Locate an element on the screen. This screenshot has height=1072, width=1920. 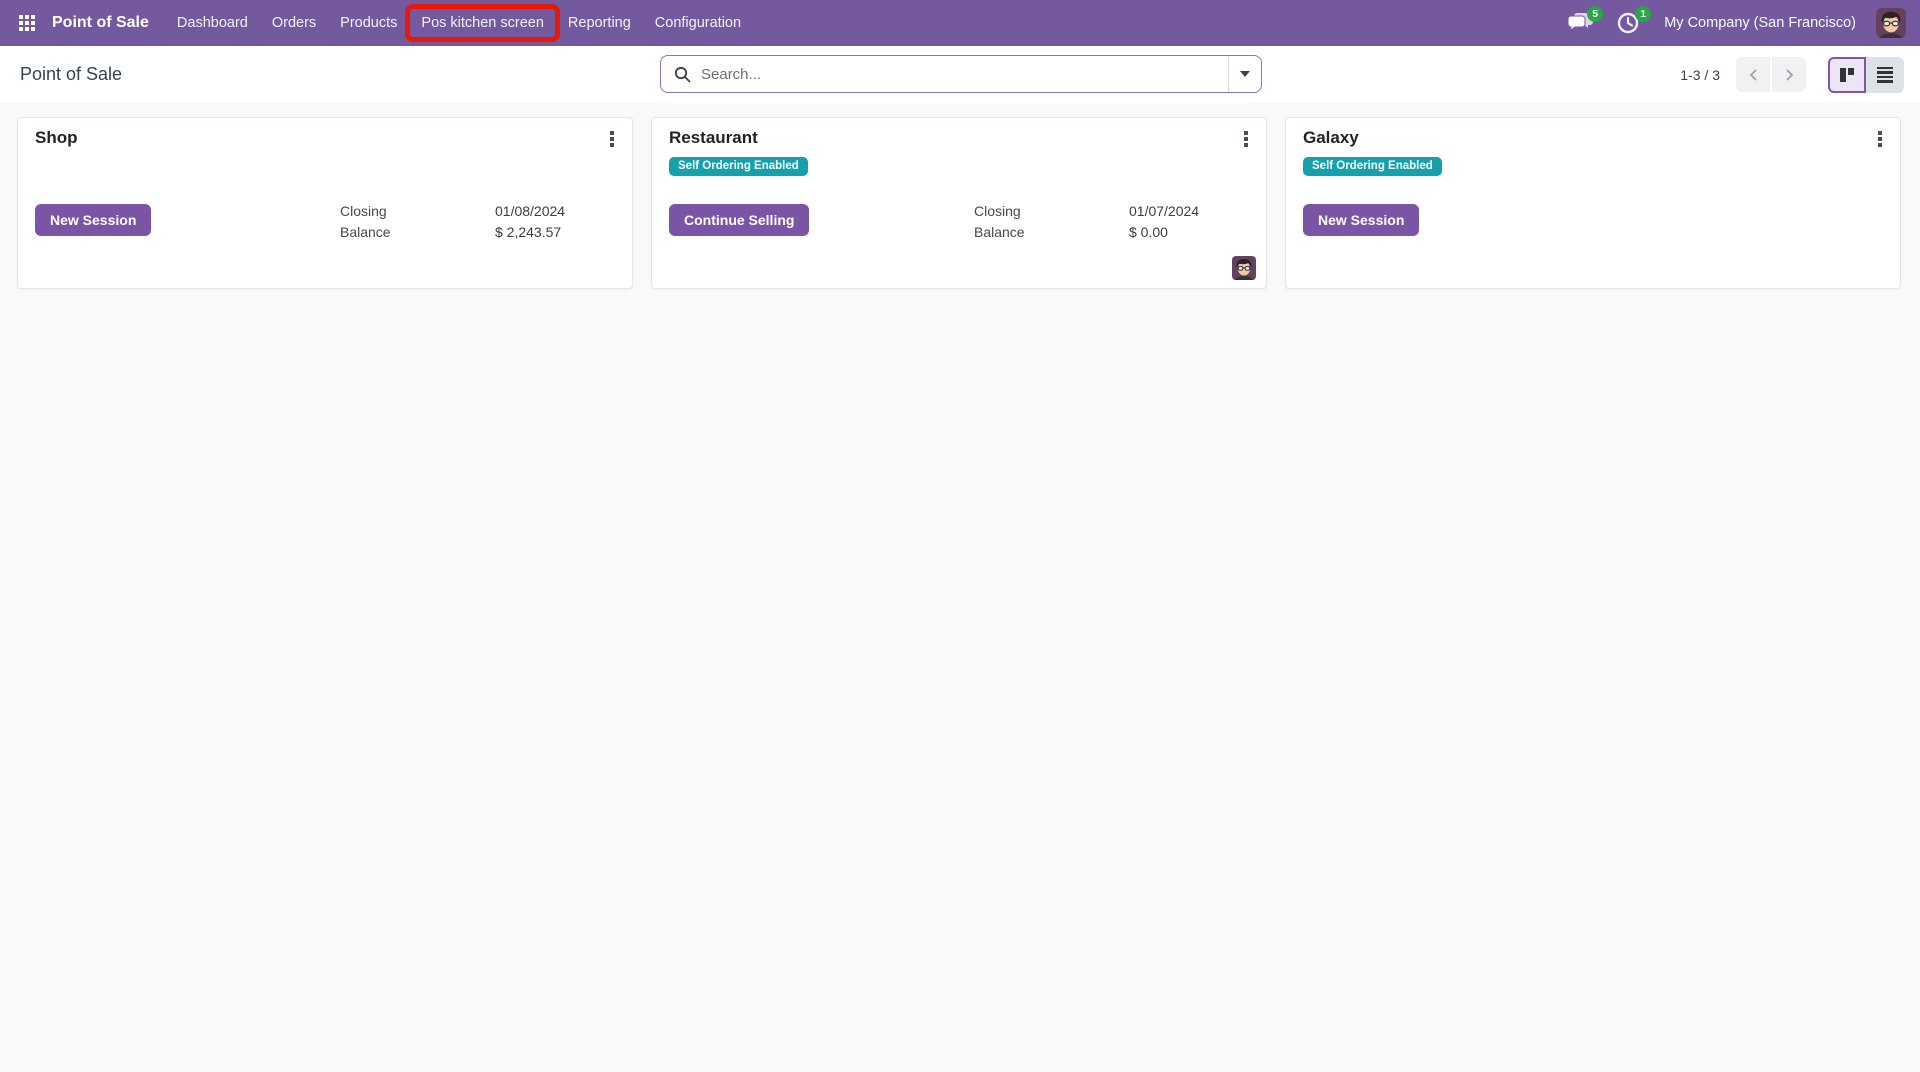
pager-previous-button is located at coordinates (1753, 74).